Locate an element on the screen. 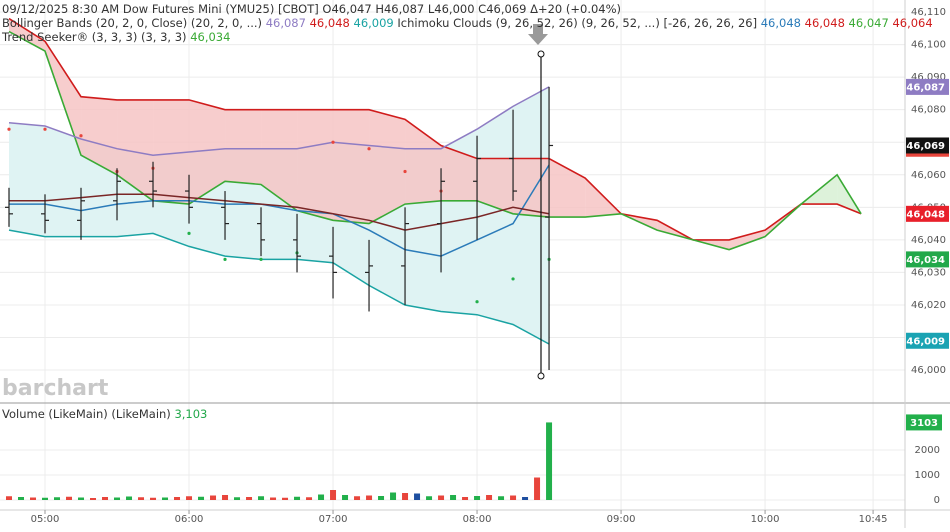 Image resolution: width=950 pixels, height=532 pixels. x-tick-label: 08:00 is located at coordinates (477, 519).